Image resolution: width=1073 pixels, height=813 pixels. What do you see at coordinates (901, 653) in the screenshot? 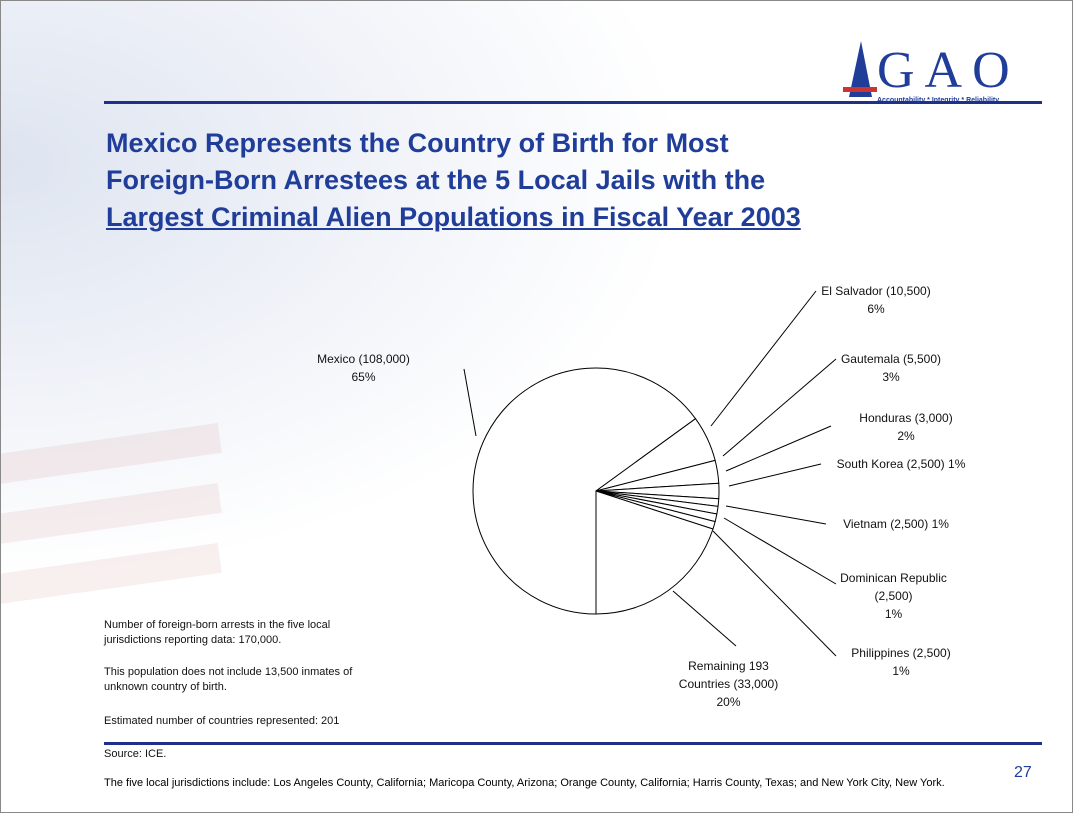
I see `category-label: Philippines (2,500)` at bounding box center [901, 653].